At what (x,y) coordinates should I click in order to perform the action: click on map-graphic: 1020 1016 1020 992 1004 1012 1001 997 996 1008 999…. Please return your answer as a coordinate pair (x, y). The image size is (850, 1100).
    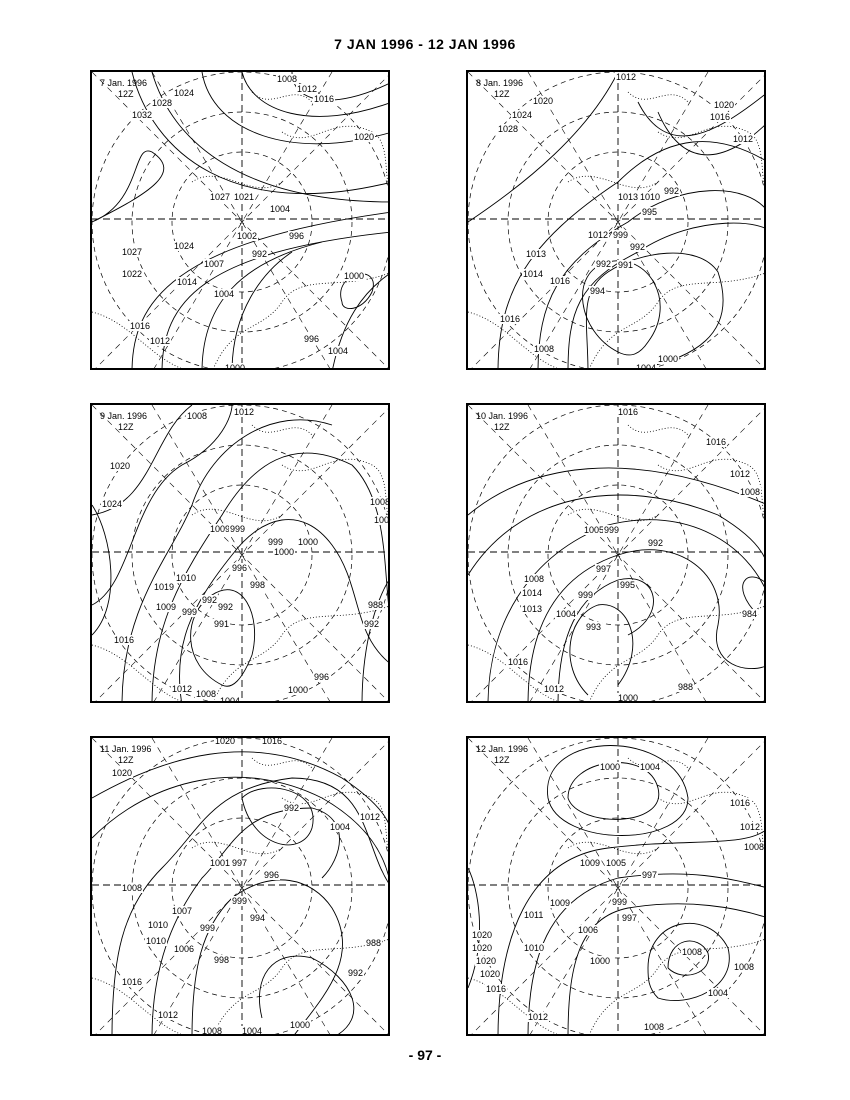
    Looking at the image, I should click on (240, 887).